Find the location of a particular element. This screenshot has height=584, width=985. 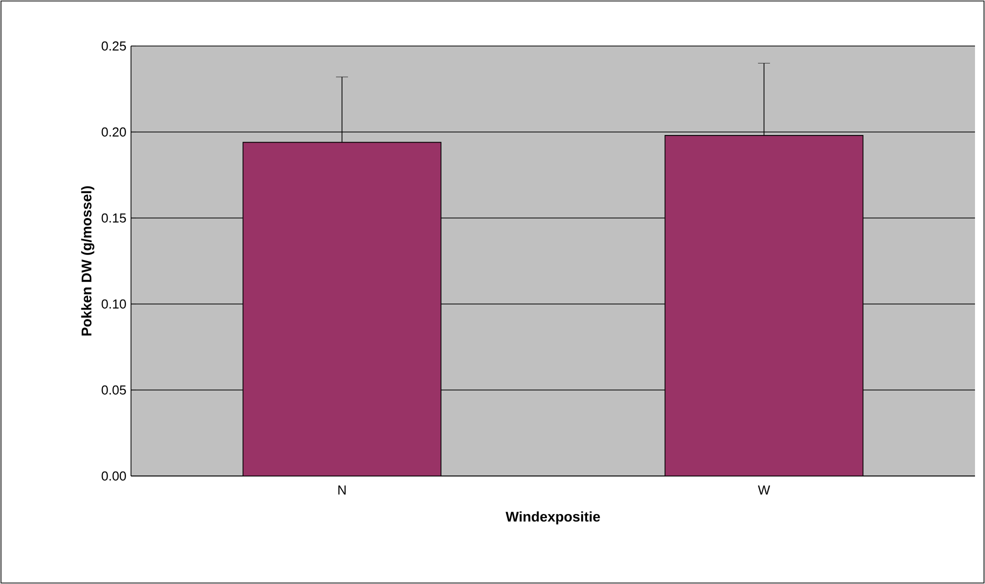

y-tick-label: 0.05 is located at coordinates (114, 390).